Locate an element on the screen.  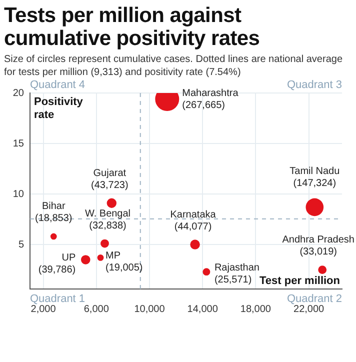
annotation: Bihar (18,853) is located at coordinates (53, 212).